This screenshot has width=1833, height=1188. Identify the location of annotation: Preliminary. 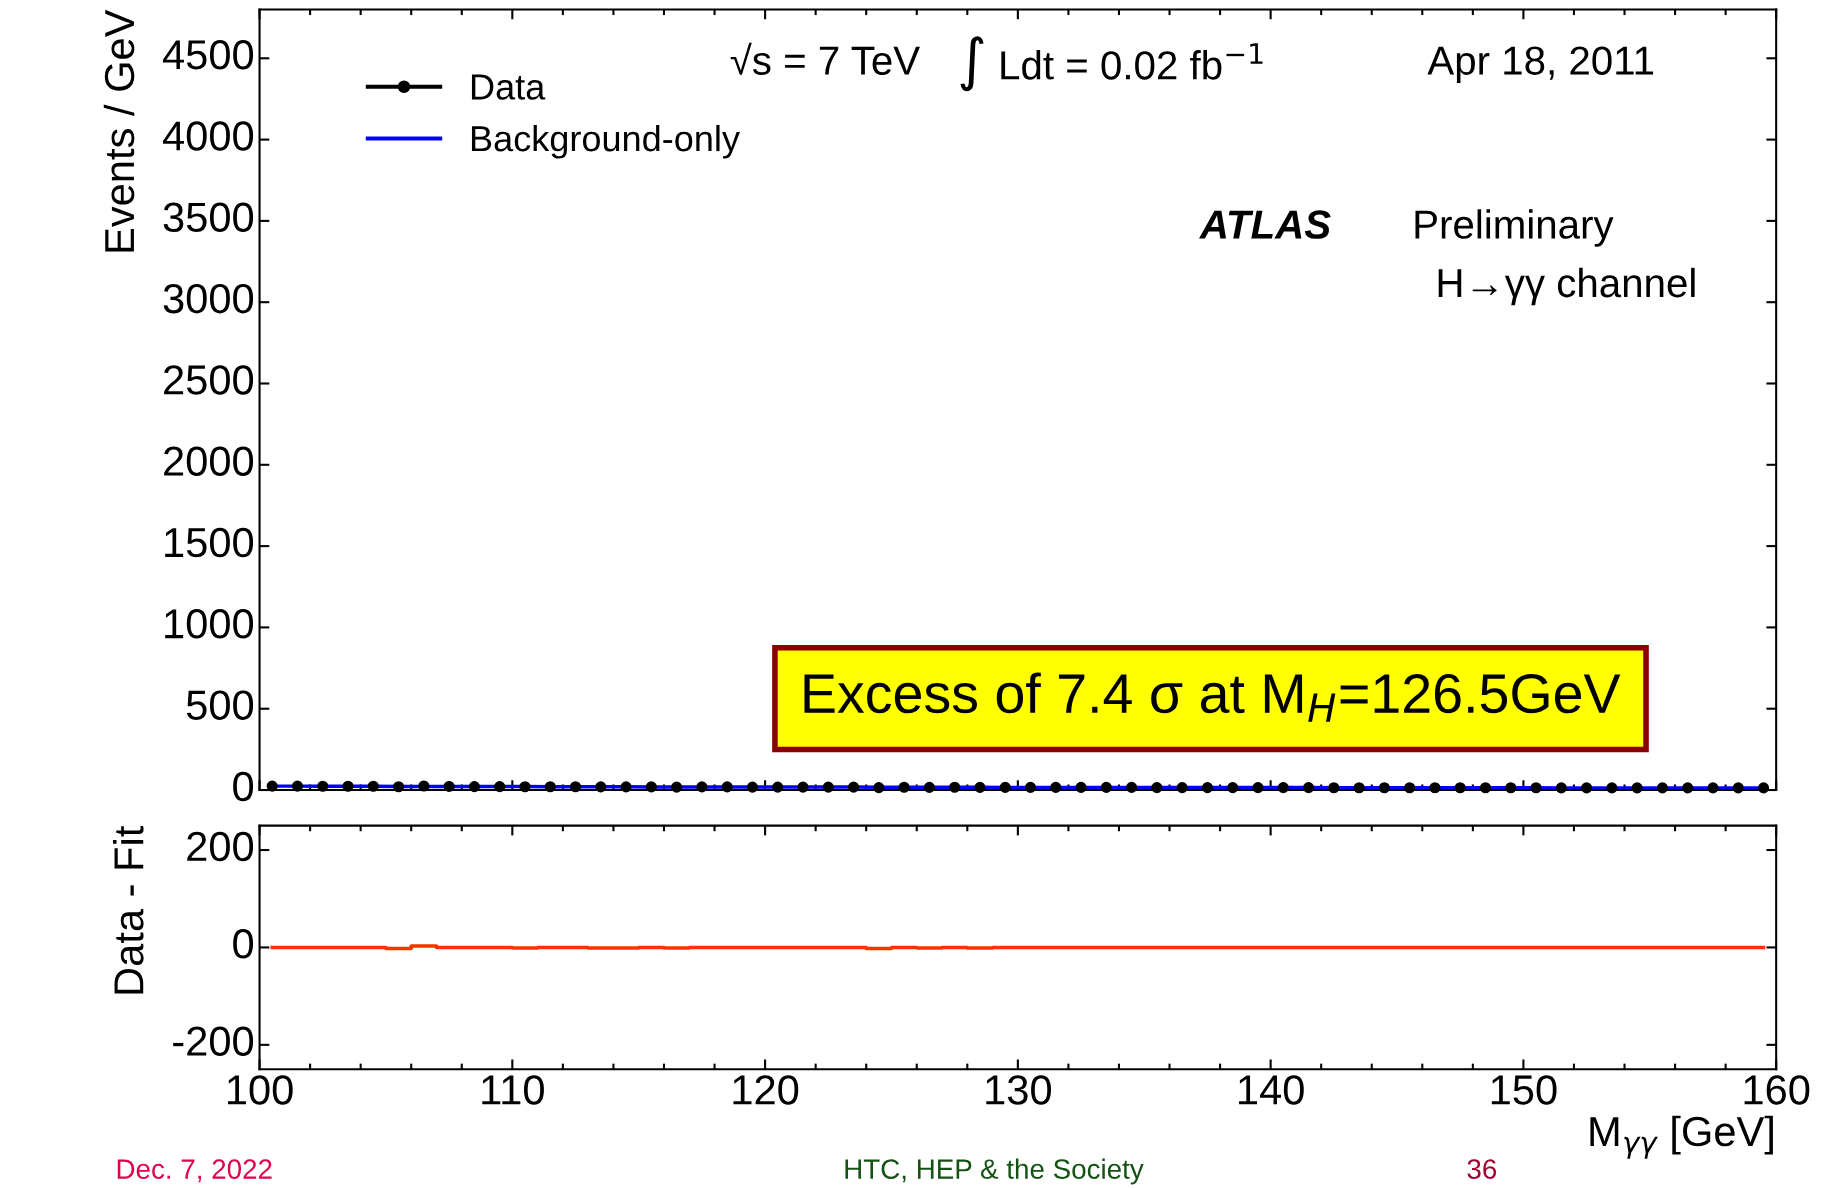
(1514, 228).